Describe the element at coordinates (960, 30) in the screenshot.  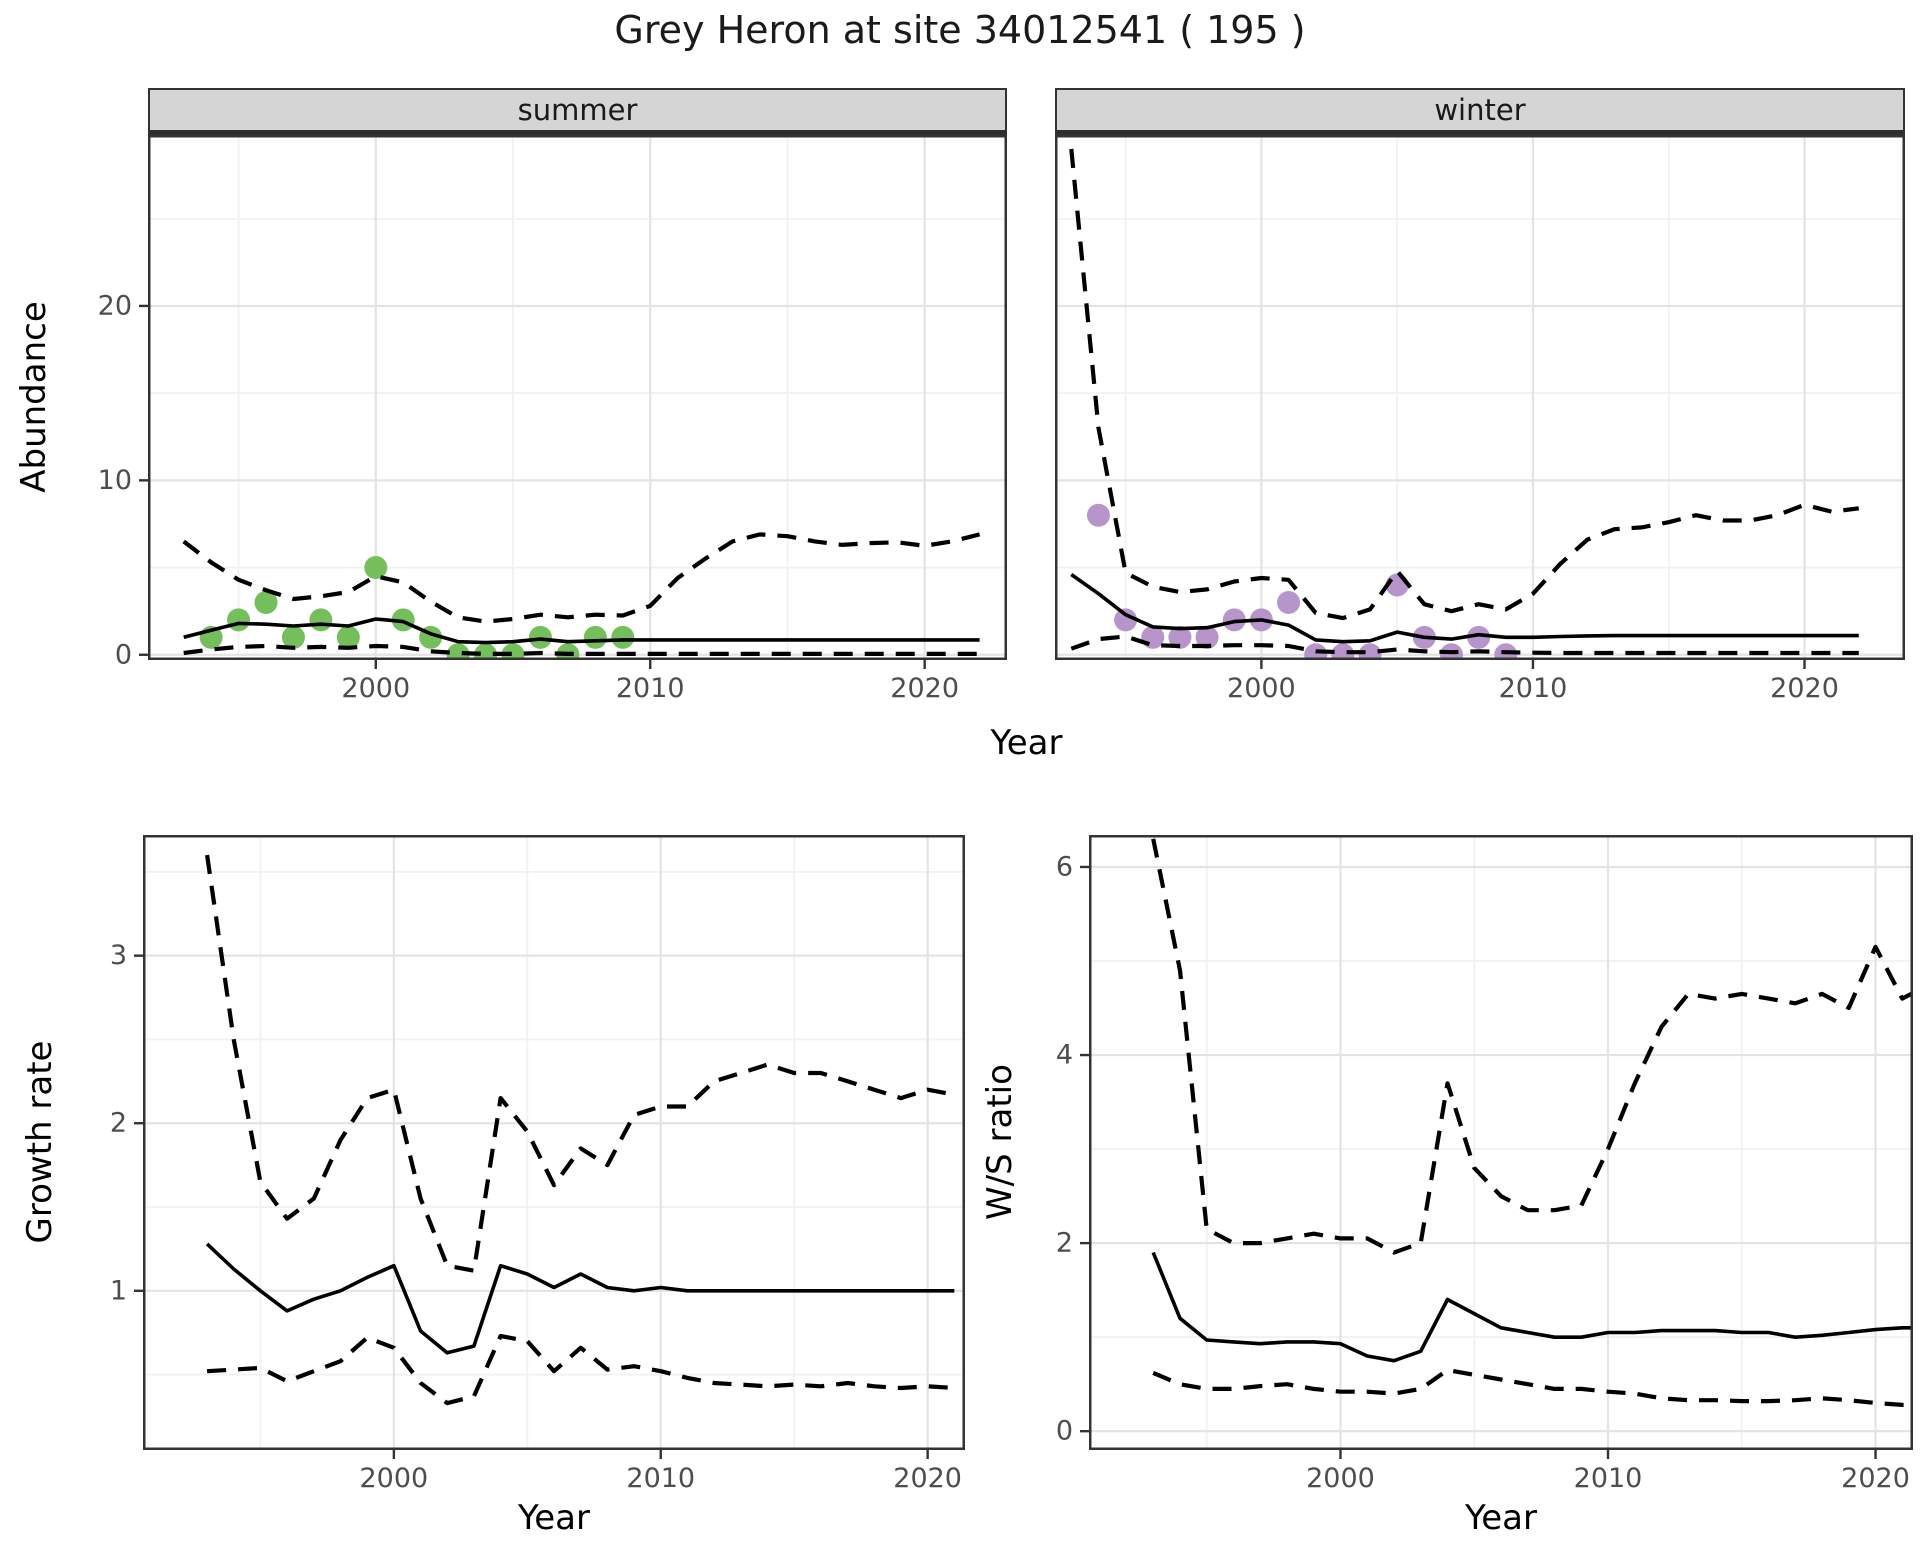
I see `page-title: Grey Heron at site 34012541 ( 195 )` at that location.